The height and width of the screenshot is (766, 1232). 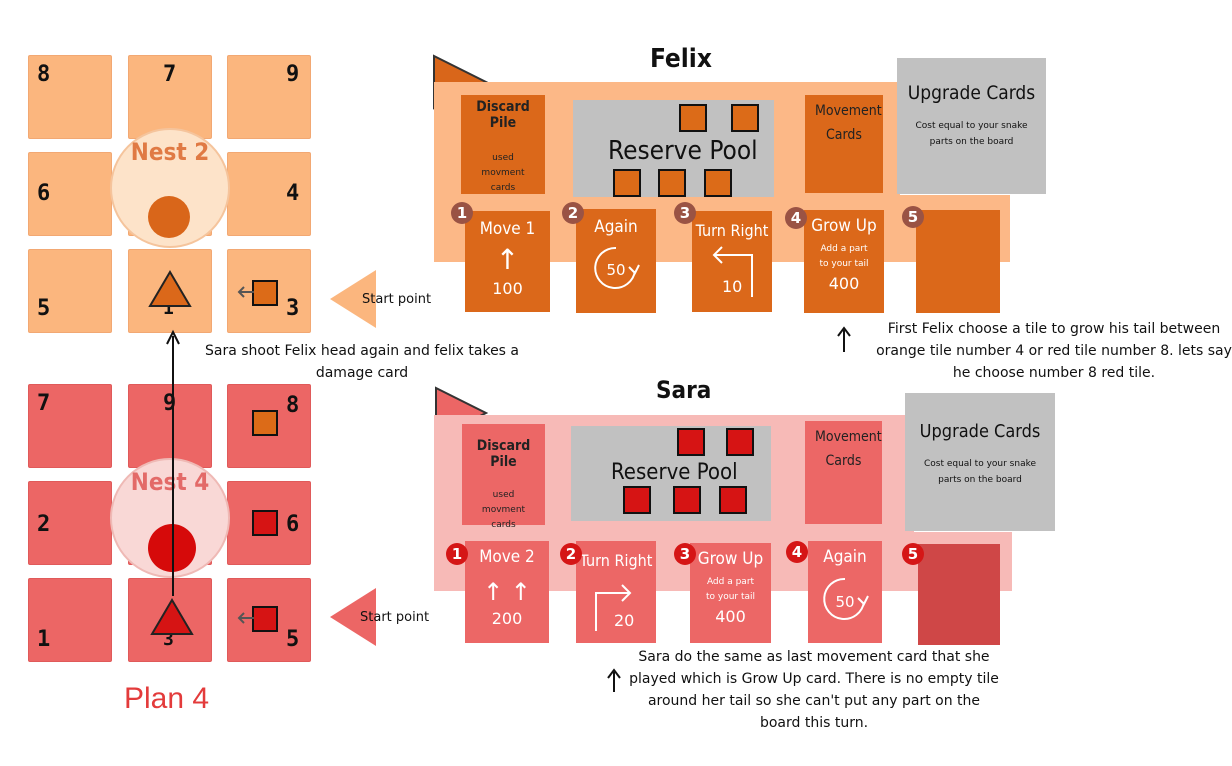 I want to click on sara-card-1: Move 2 ↑ ↑ 200, so click(x=507, y=592).